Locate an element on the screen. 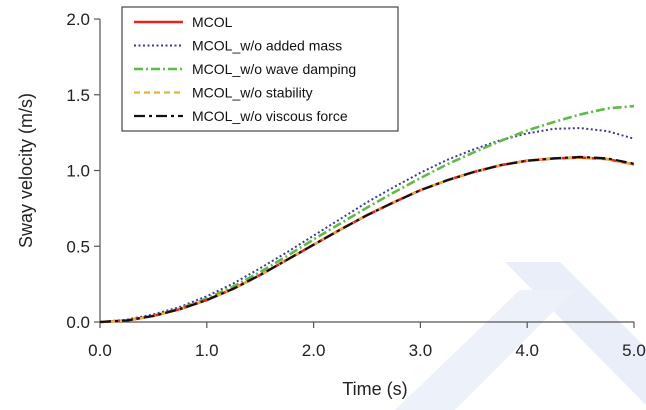  watermark-stripe is located at coordinates (485, 350).